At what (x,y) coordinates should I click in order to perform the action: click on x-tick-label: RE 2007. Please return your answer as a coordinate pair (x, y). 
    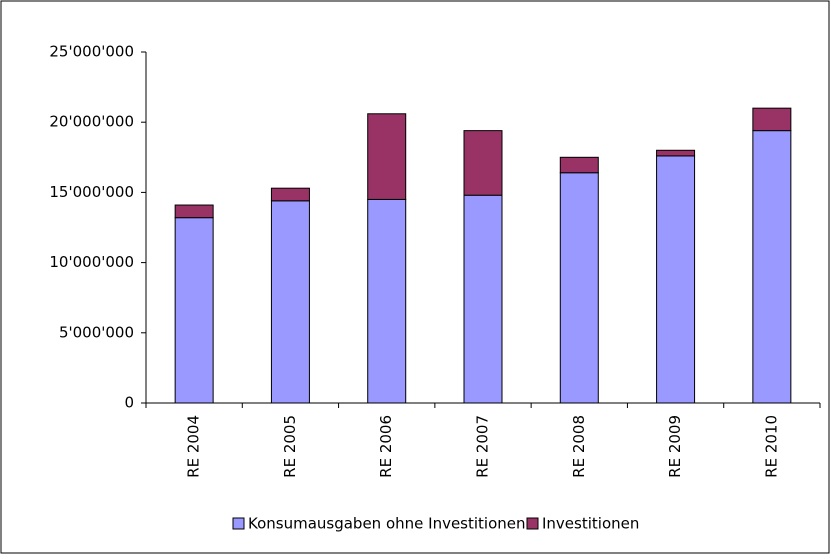
    Looking at the image, I should click on (483, 446).